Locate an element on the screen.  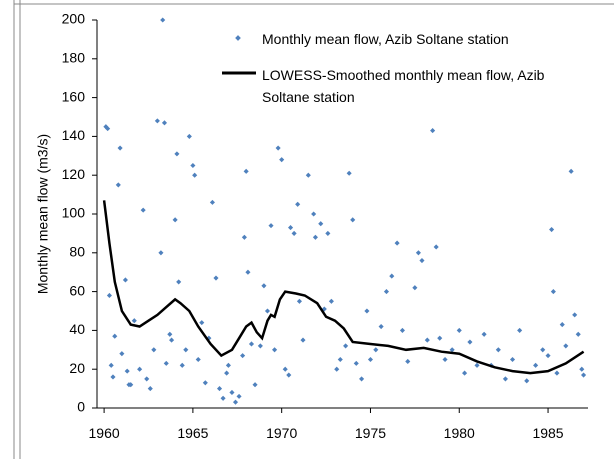
y-tick-label: 140 is located at coordinates (74, 135).